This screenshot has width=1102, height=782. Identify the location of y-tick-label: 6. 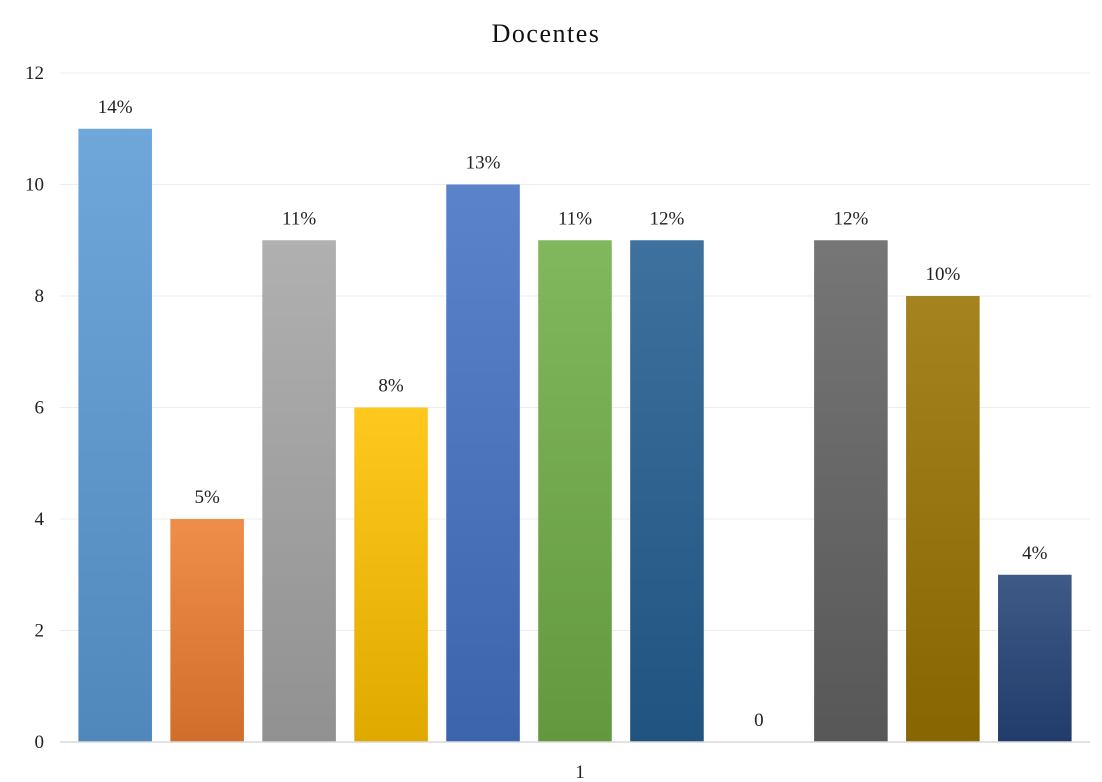
(40, 408).